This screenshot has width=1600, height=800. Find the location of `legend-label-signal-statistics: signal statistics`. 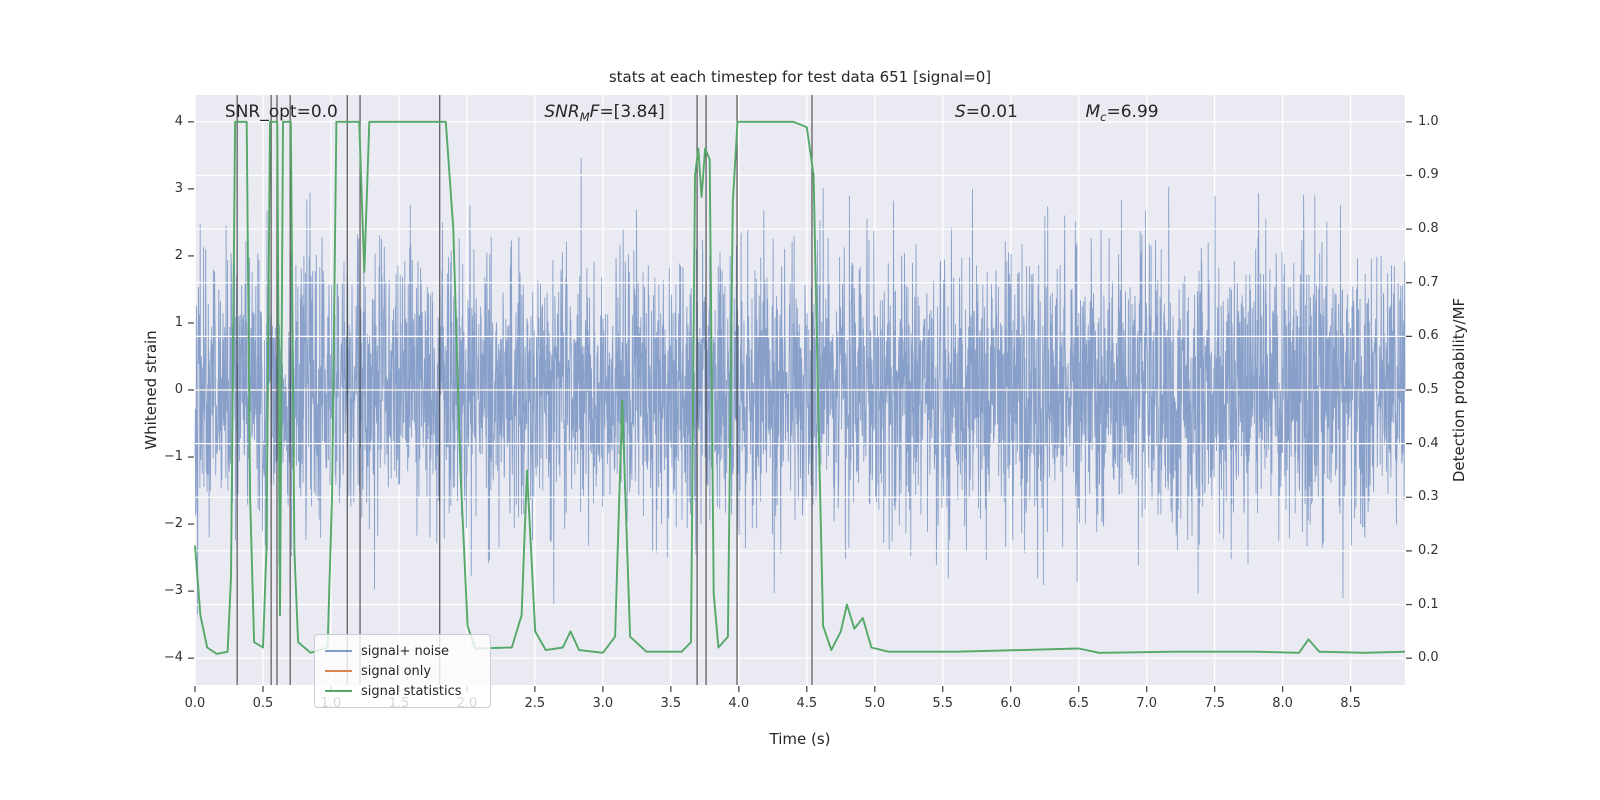

legend-label-signal-statistics: signal statistics is located at coordinates (411, 691).